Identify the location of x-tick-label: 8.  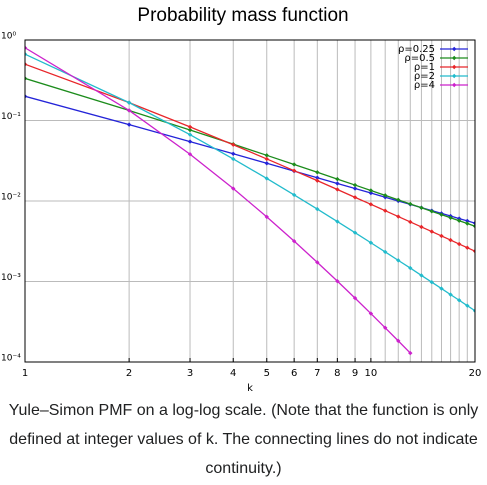
(337, 373).